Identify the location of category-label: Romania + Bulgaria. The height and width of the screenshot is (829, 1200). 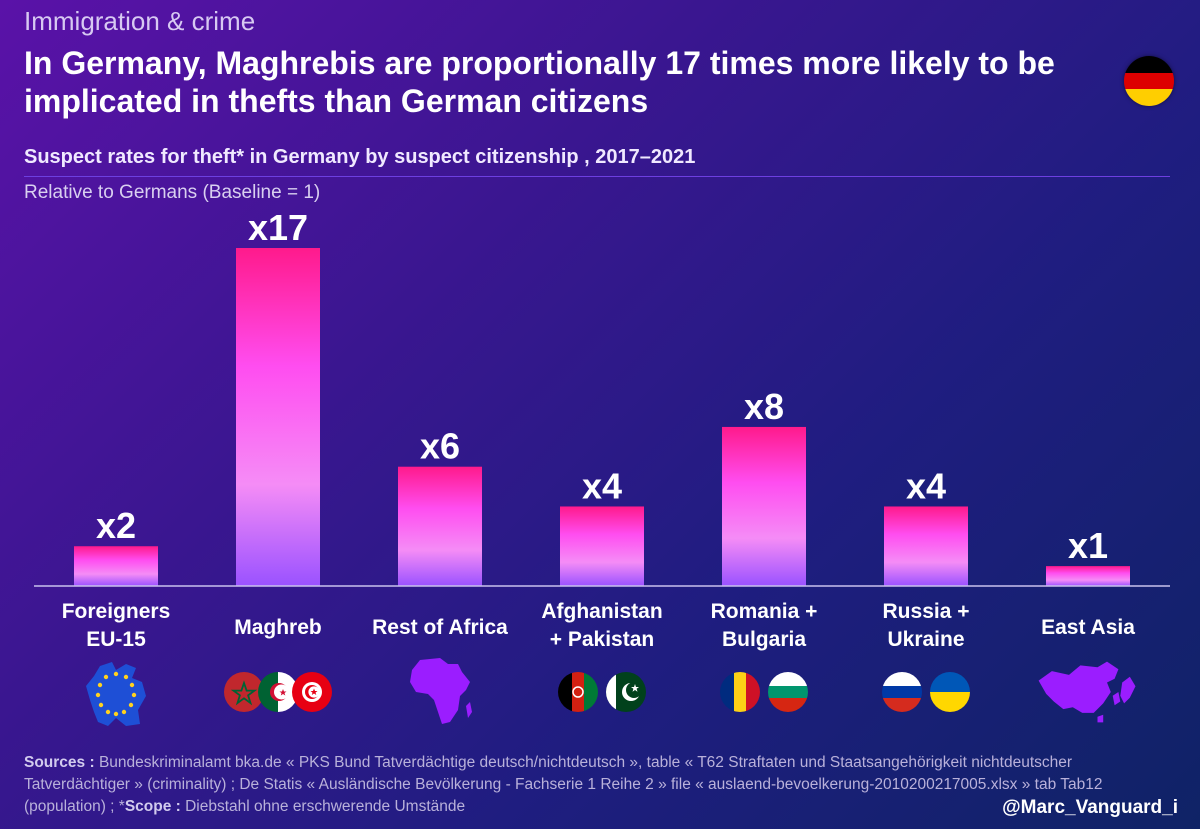
(764, 625).